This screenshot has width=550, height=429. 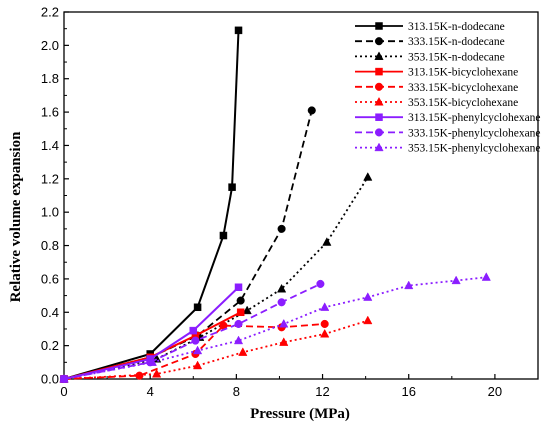 What do you see at coordinates (150, 391) in the screenshot?
I see `x-tick-label: 4` at bounding box center [150, 391].